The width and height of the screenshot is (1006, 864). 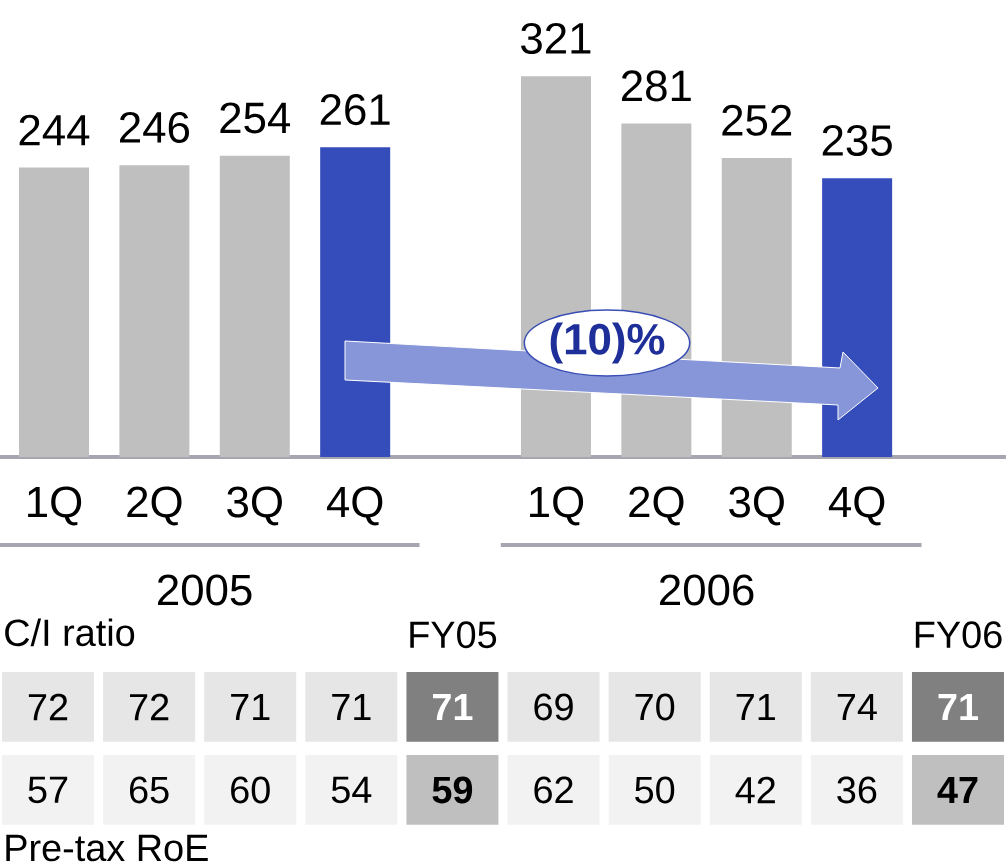 What do you see at coordinates (553, 707) in the screenshot?
I see `data-label: 69` at bounding box center [553, 707].